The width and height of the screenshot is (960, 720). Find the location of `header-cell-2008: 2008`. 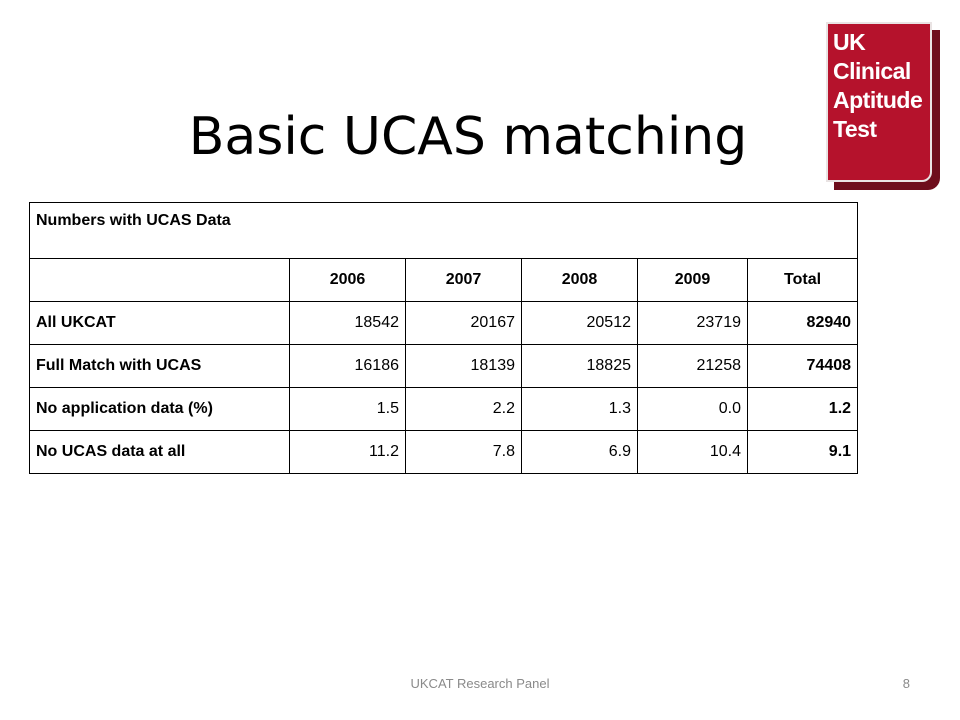

header-cell-2008: 2008 is located at coordinates (579, 280).